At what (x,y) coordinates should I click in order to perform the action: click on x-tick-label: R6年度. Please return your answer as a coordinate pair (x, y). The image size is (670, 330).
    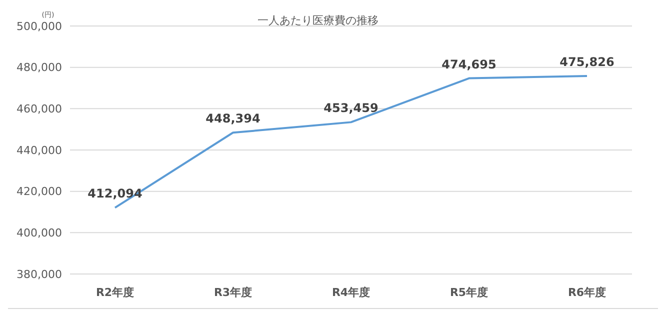
    Looking at the image, I should click on (587, 292).